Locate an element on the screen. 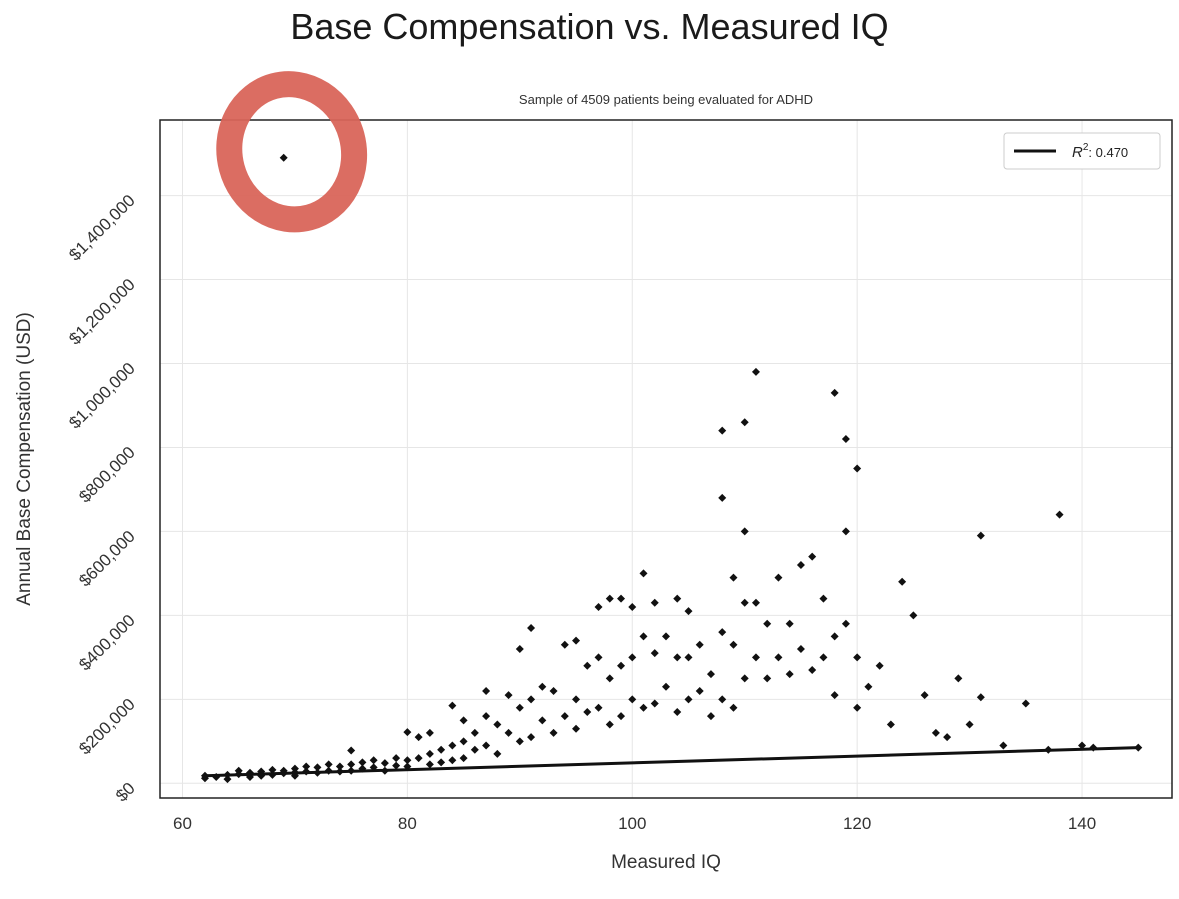 The image size is (1179, 899). x-tick-label: 60 is located at coordinates (182, 823).